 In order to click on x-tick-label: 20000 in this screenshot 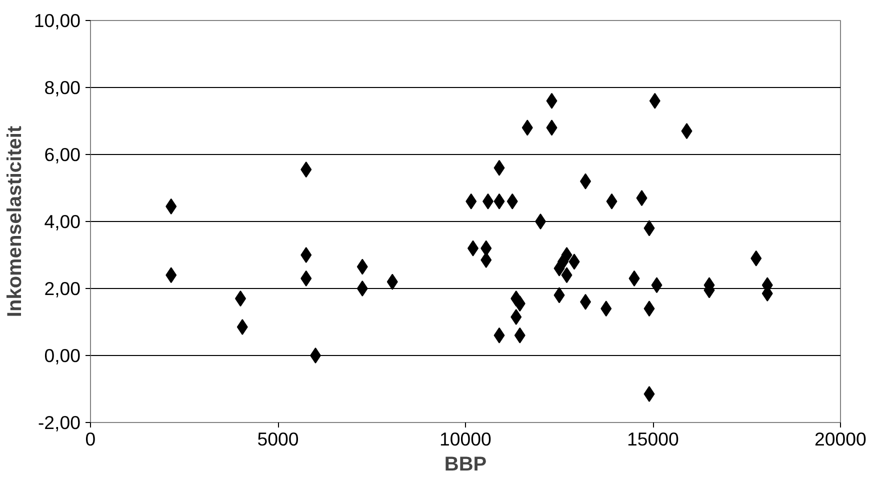, I will do `click(840, 439)`.